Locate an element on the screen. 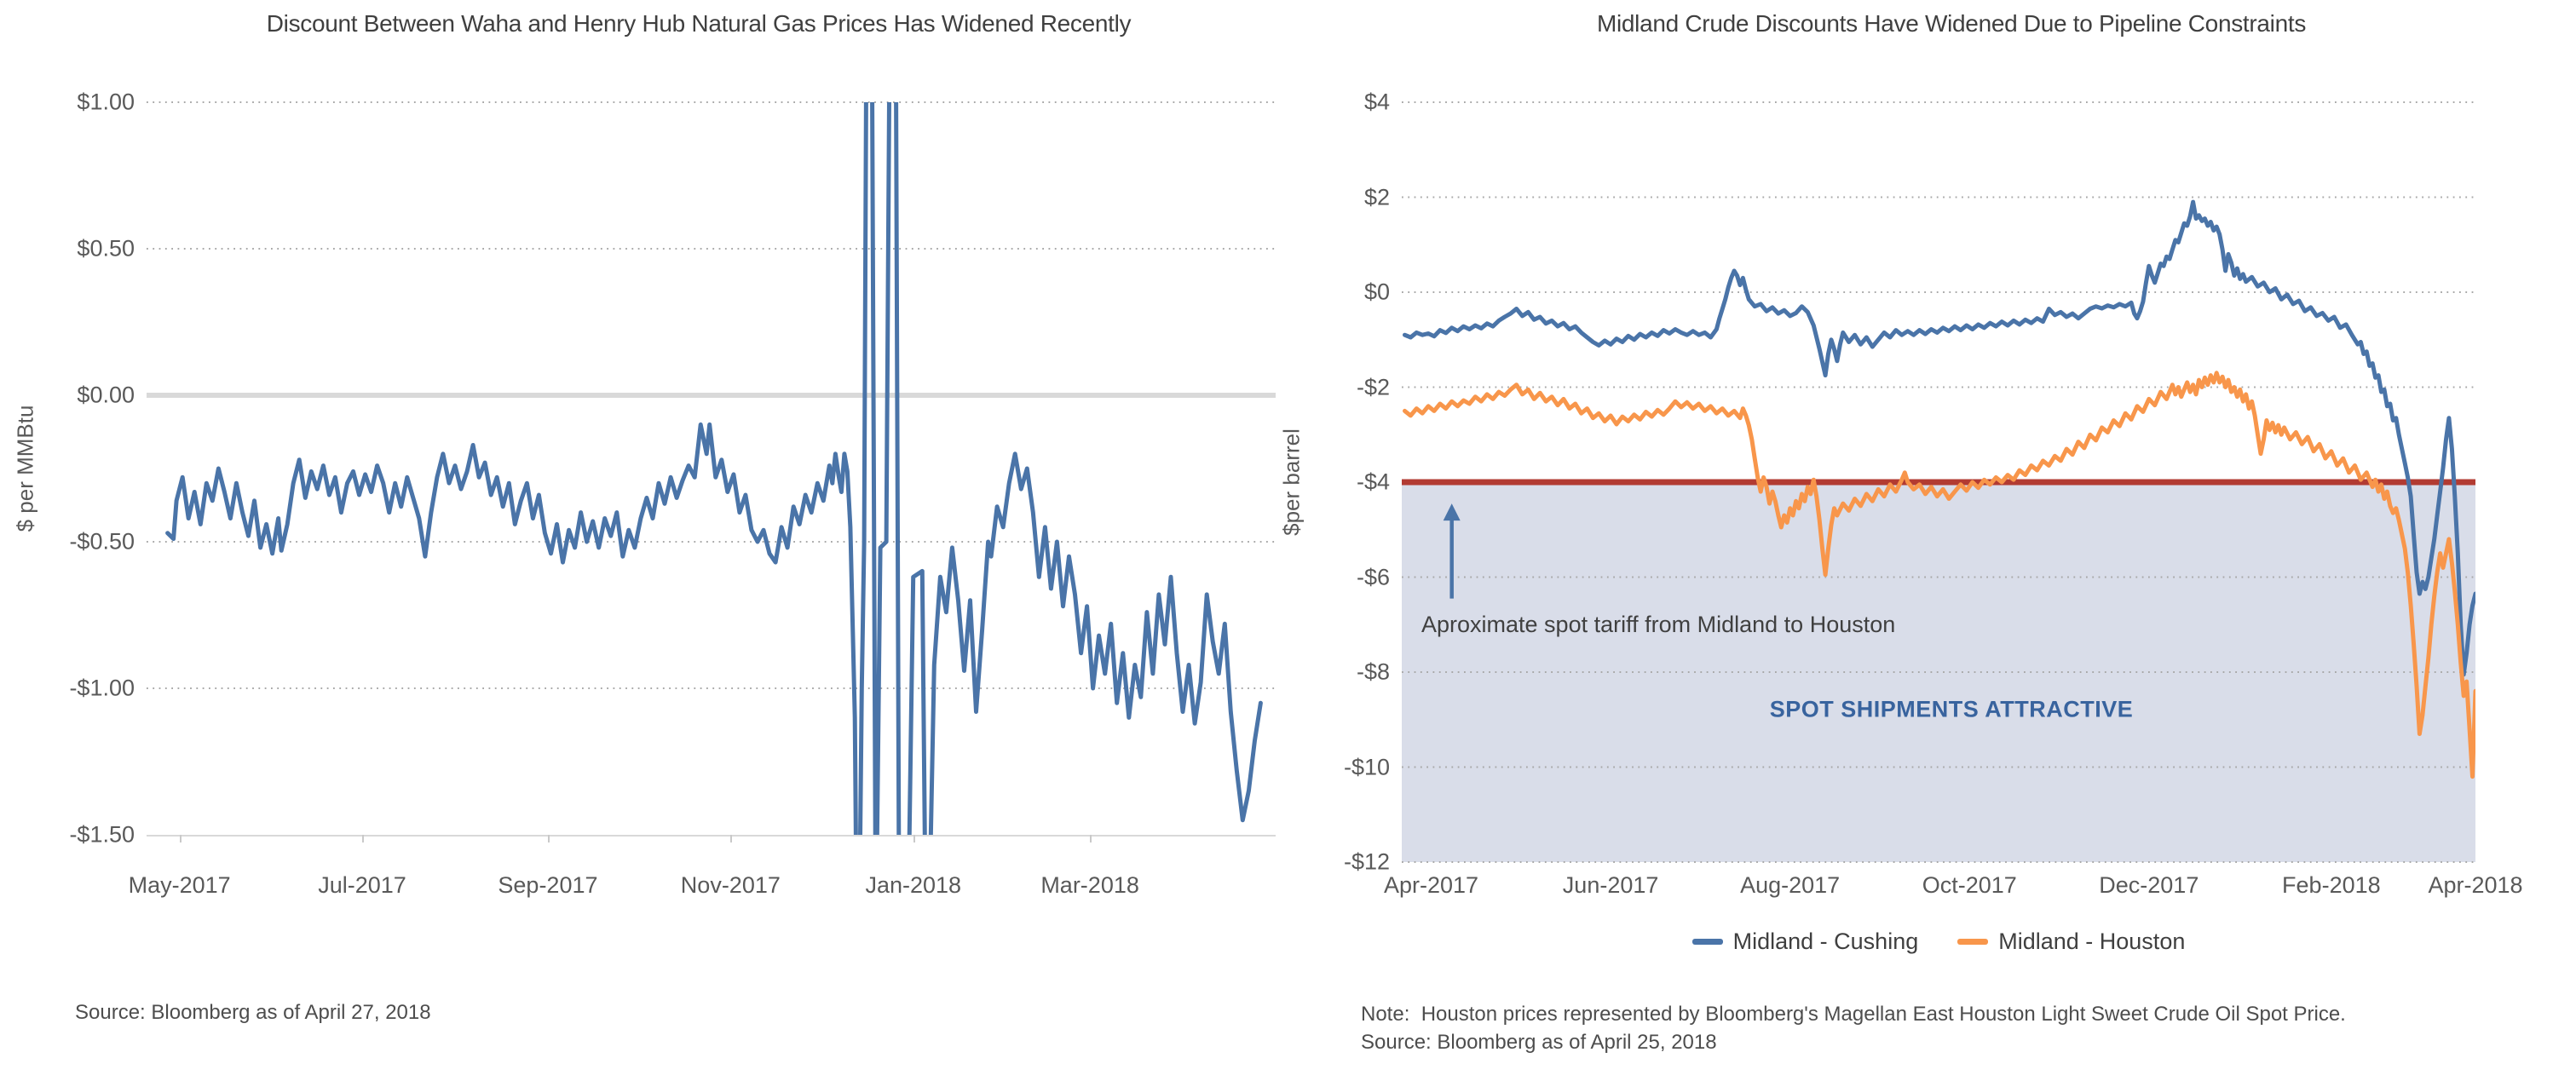 The width and height of the screenshot is (2576, 1081). x-tick-label: Dec-2017 is located at coordinates (2149, 885).